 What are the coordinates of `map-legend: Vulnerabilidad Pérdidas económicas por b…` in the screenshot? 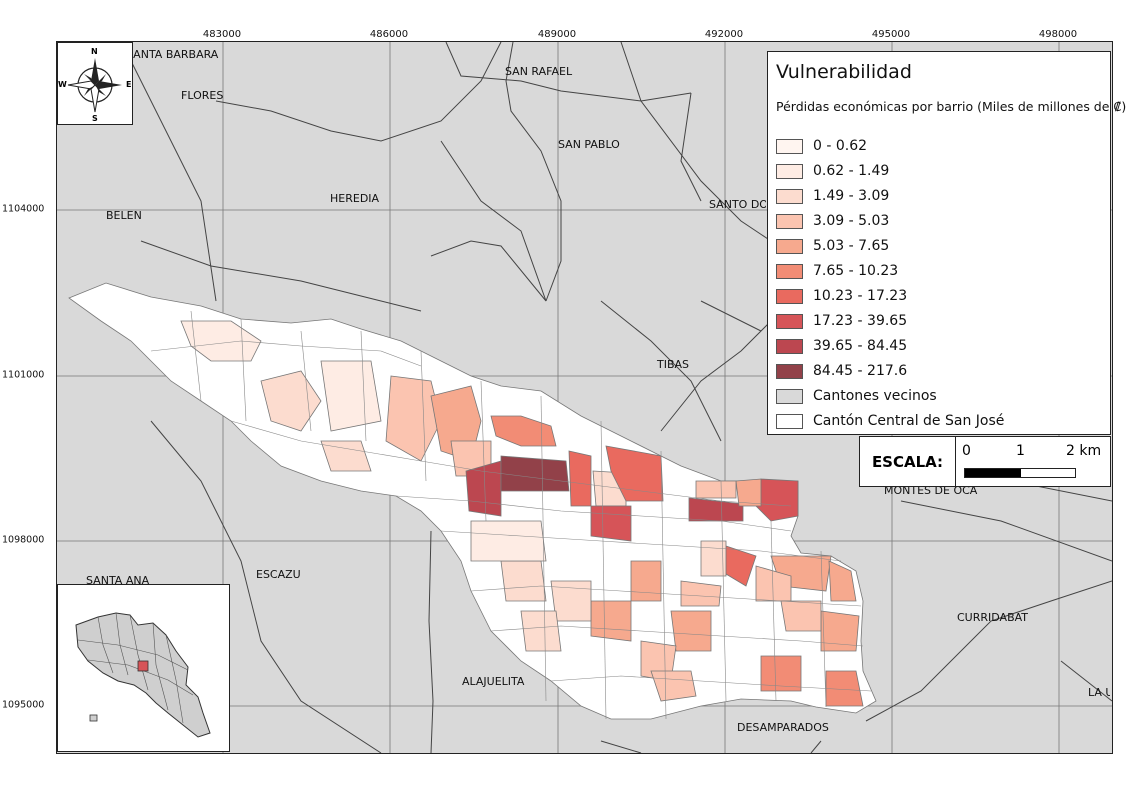 It's located at (946, 243).